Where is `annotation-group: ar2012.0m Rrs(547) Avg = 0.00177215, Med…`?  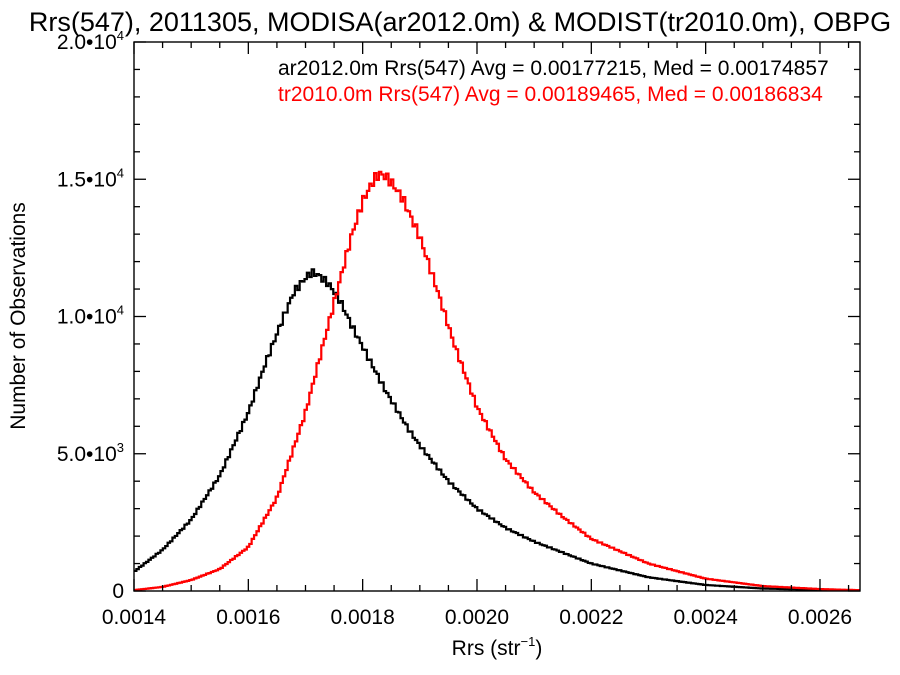 annotation-group: ar2012.0m Rrs(547) Avg = 0.00177215, Med… is located at coordinates (553, 81).